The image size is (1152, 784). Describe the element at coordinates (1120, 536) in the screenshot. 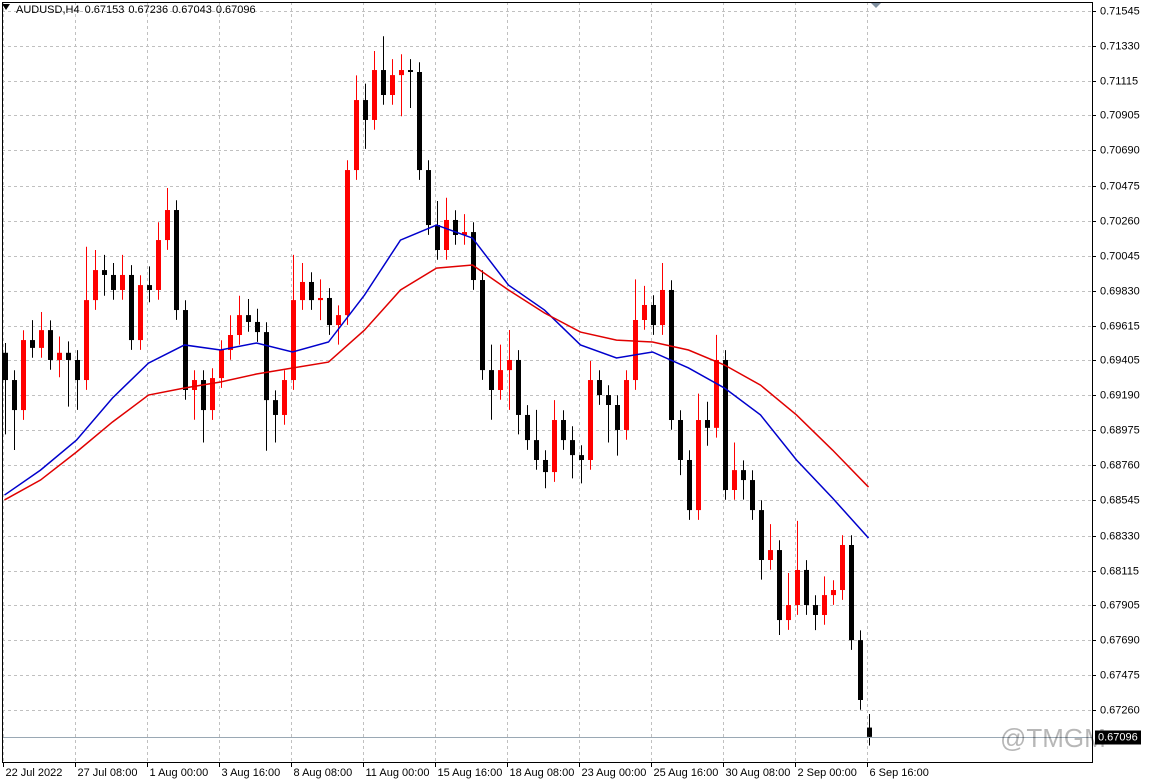

I see `y-tick-label: 0.68330` at that location.